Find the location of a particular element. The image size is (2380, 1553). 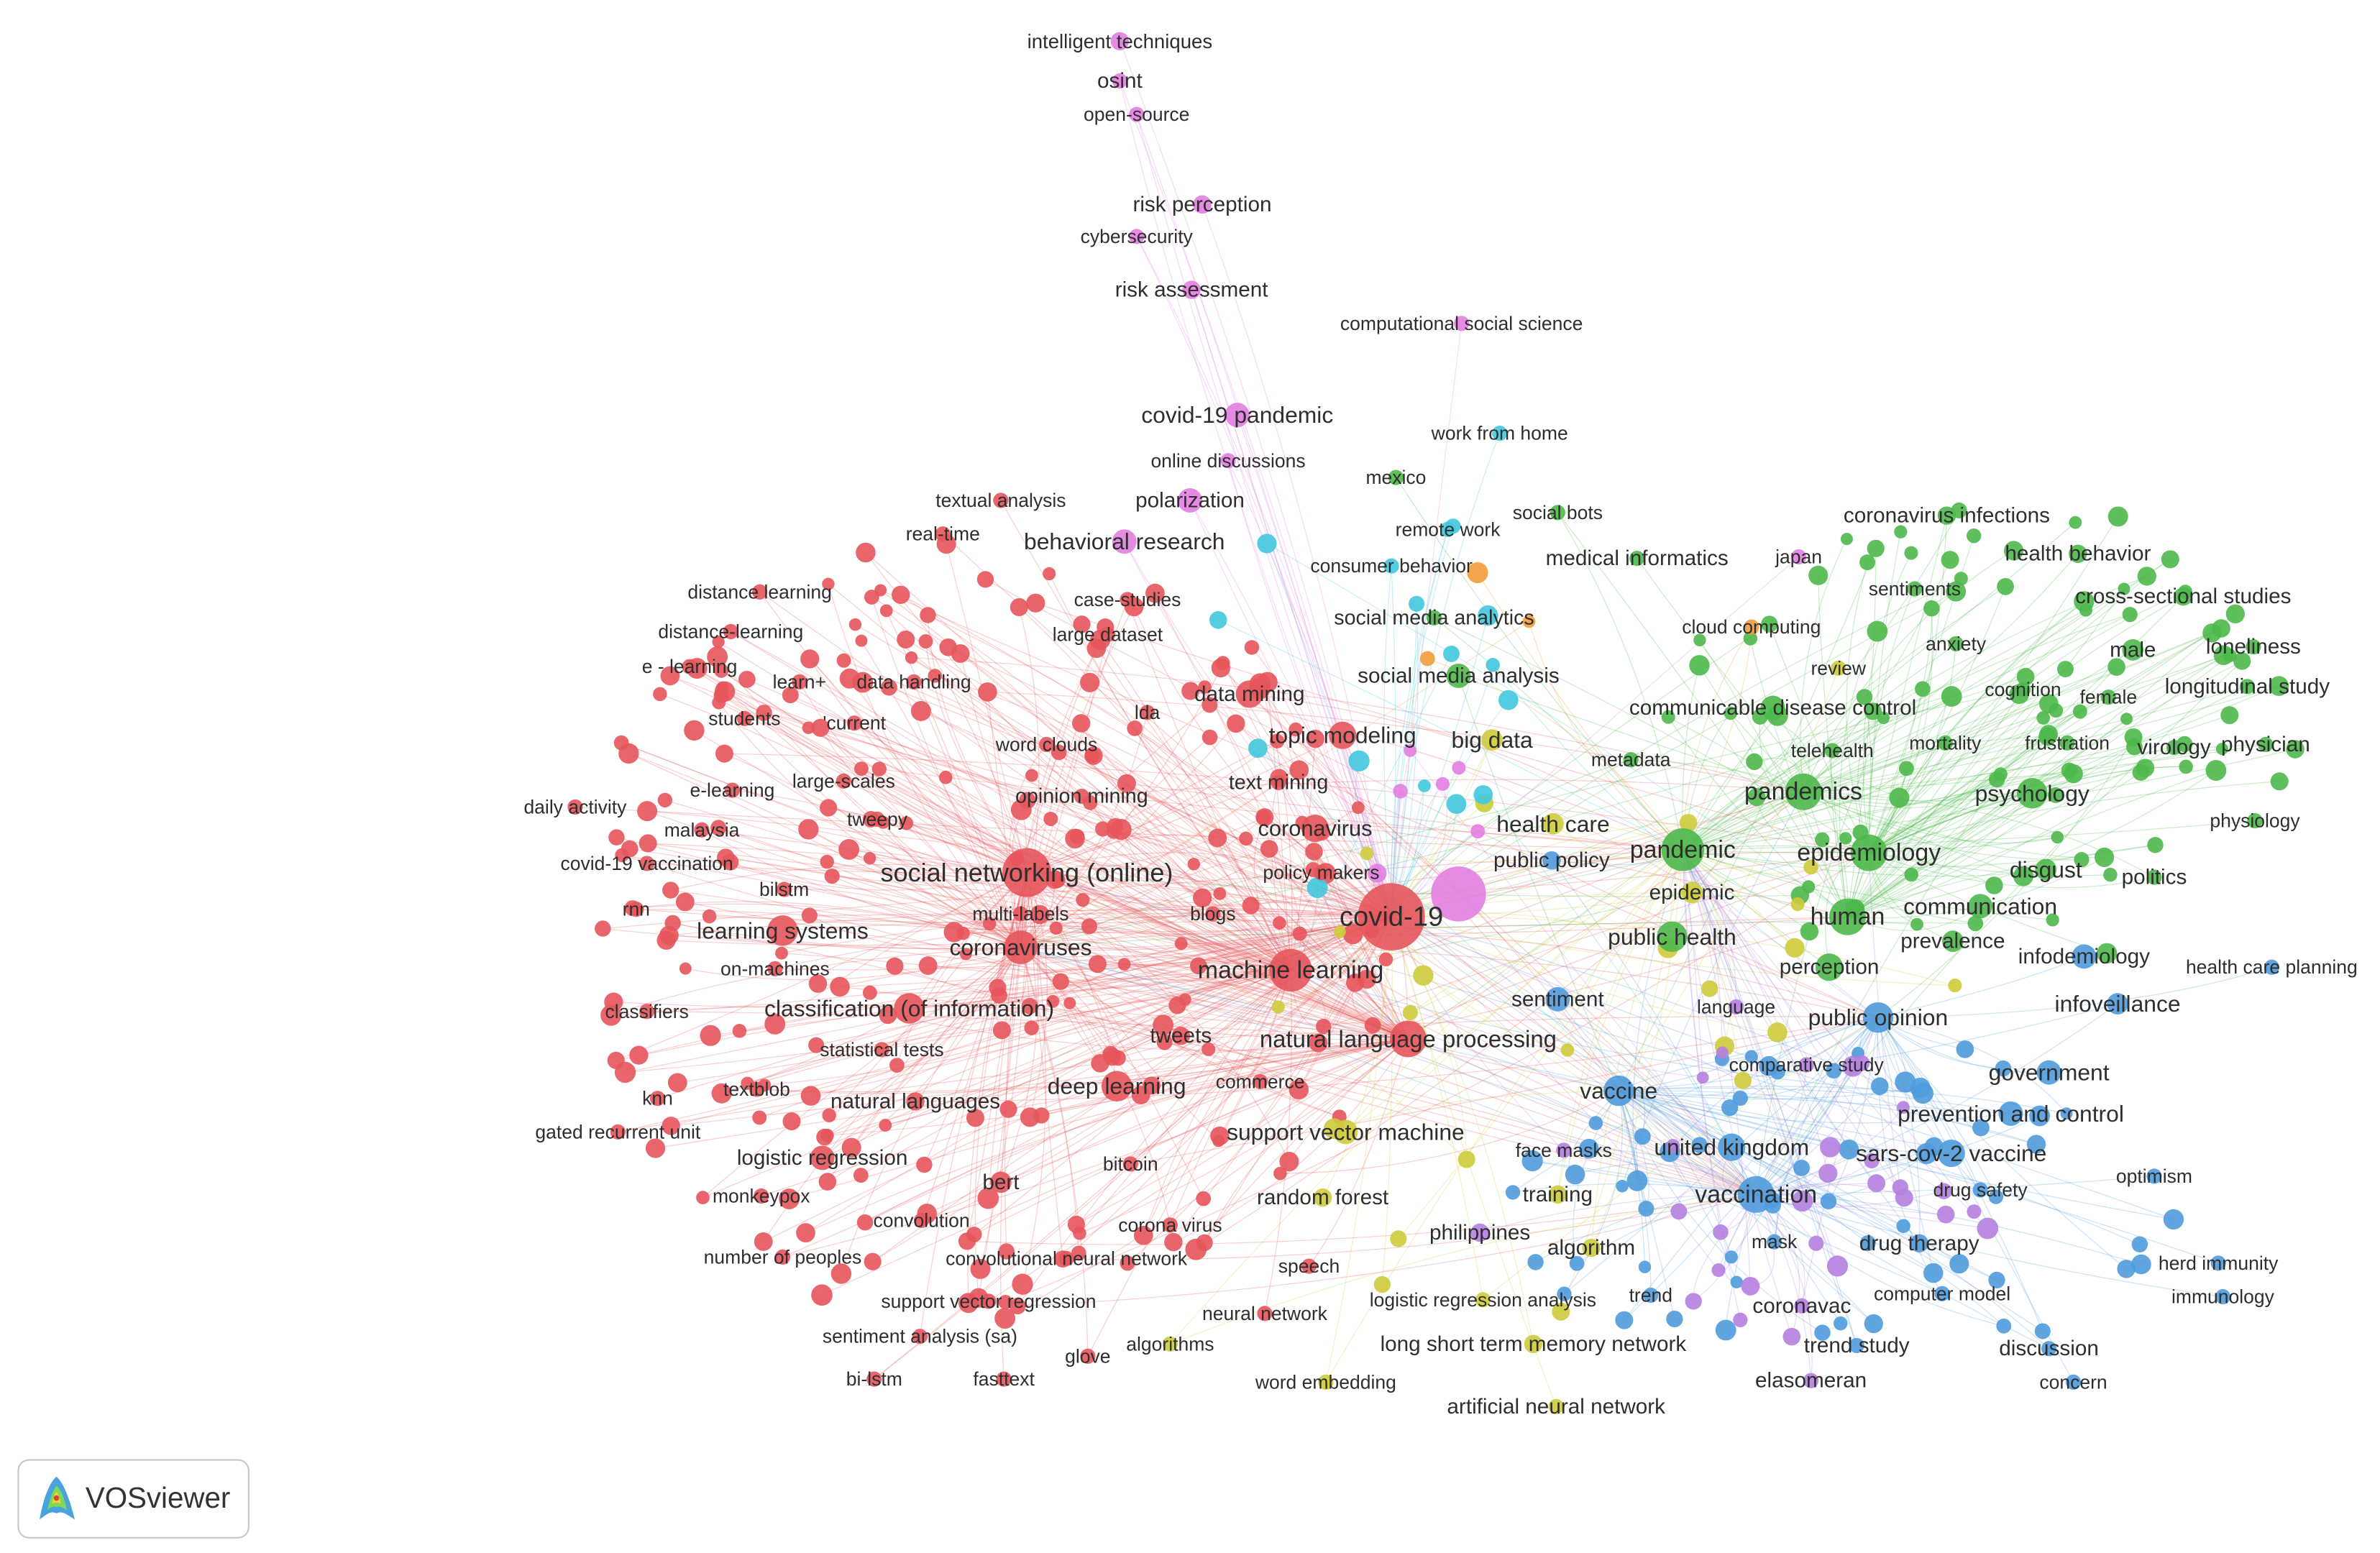

node-label: bitcoin is located at coordinates (1130, 1164).